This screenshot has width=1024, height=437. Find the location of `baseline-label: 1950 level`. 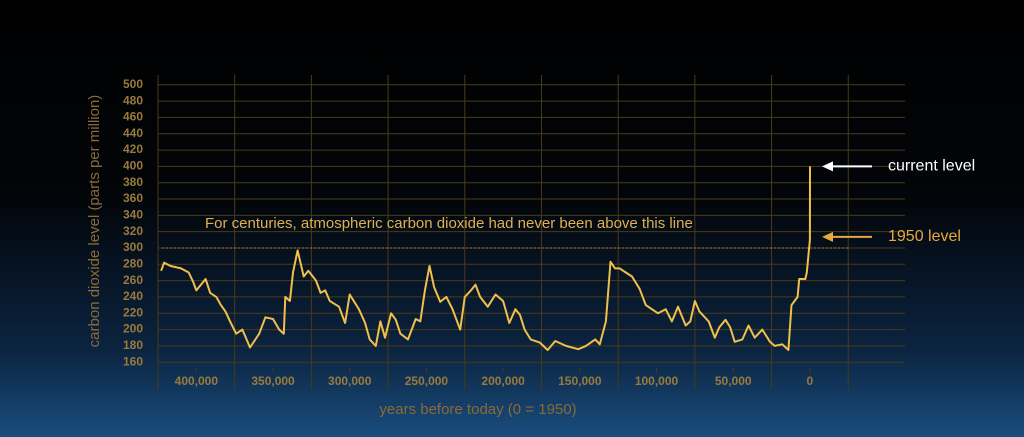

baseline-label: 1950 level is located at coordinates (924, 236).